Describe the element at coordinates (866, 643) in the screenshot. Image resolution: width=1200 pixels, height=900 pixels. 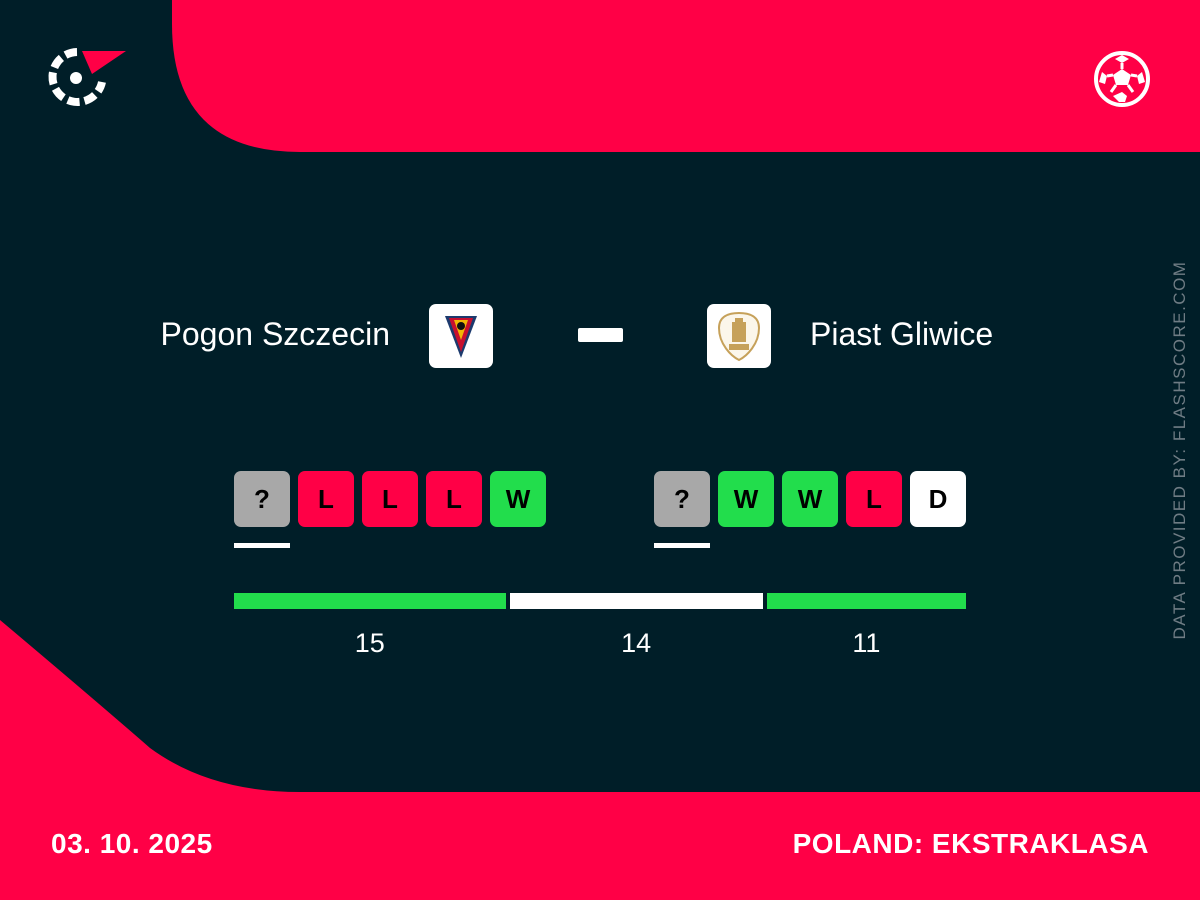
I see `h2h-away-wins-count: 11` at that location.